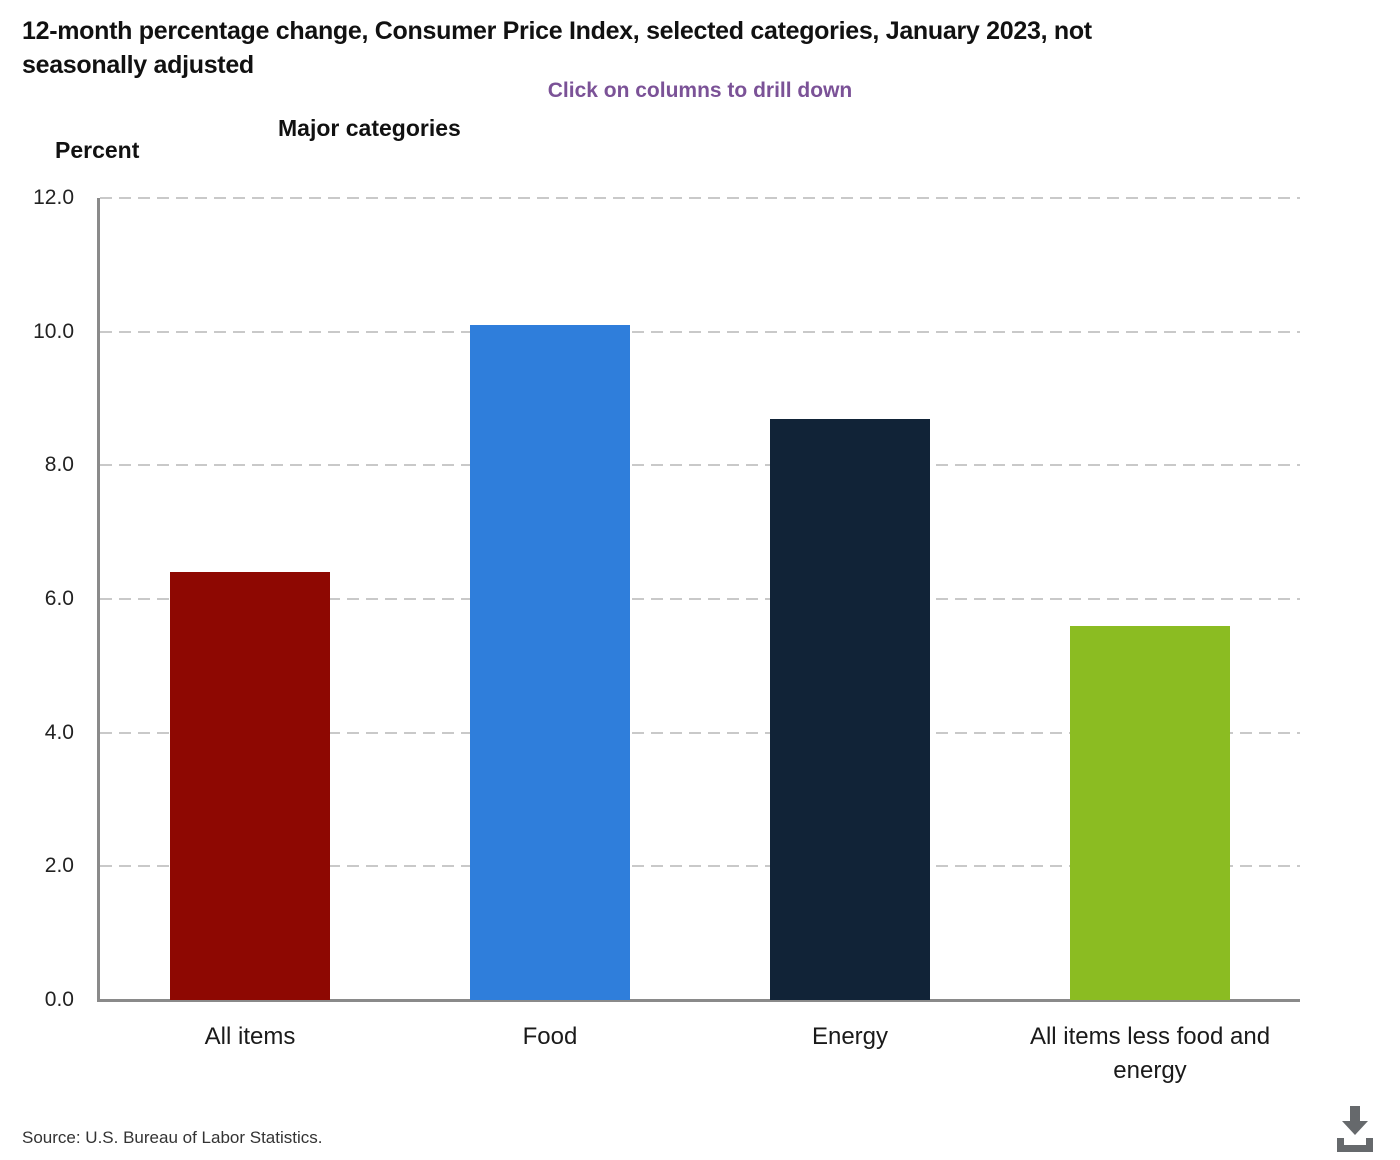  Describe the element at coordinates (59, 598) in the screenshot. I see `y-tick-label-6.0: 6.0` at that location.